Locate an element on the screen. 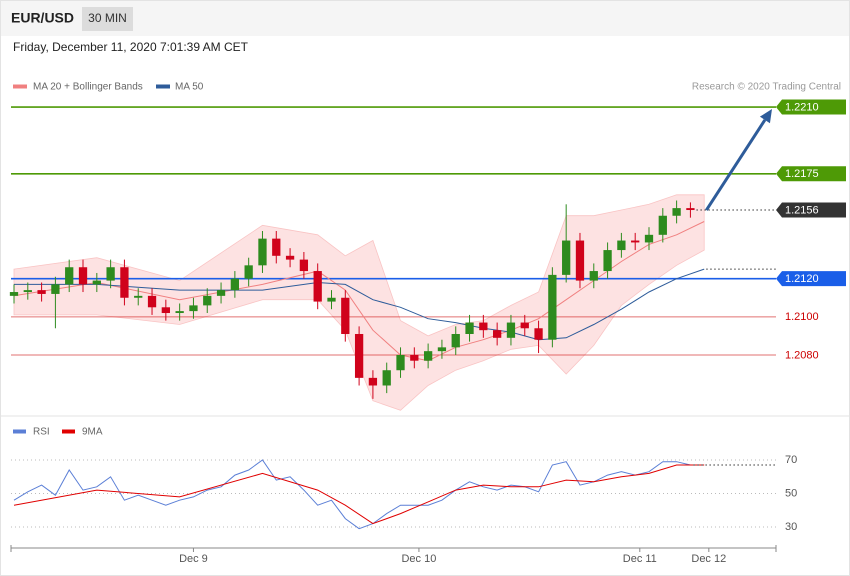 The height and width of the screenshot is (576, 850). timeframe: 30 MIN is located at coordinates (107, 18).